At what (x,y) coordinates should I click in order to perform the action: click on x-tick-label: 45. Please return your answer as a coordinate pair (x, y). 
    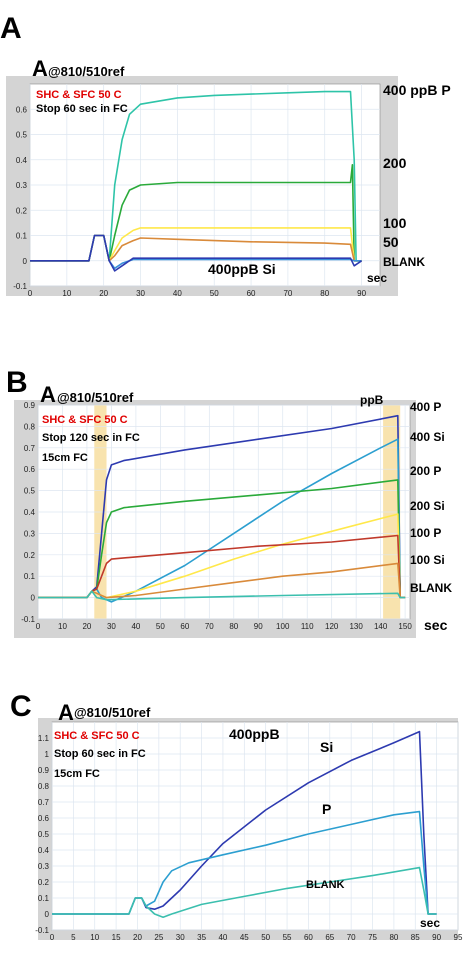
    Looking at the image, I should click on (244, 937).